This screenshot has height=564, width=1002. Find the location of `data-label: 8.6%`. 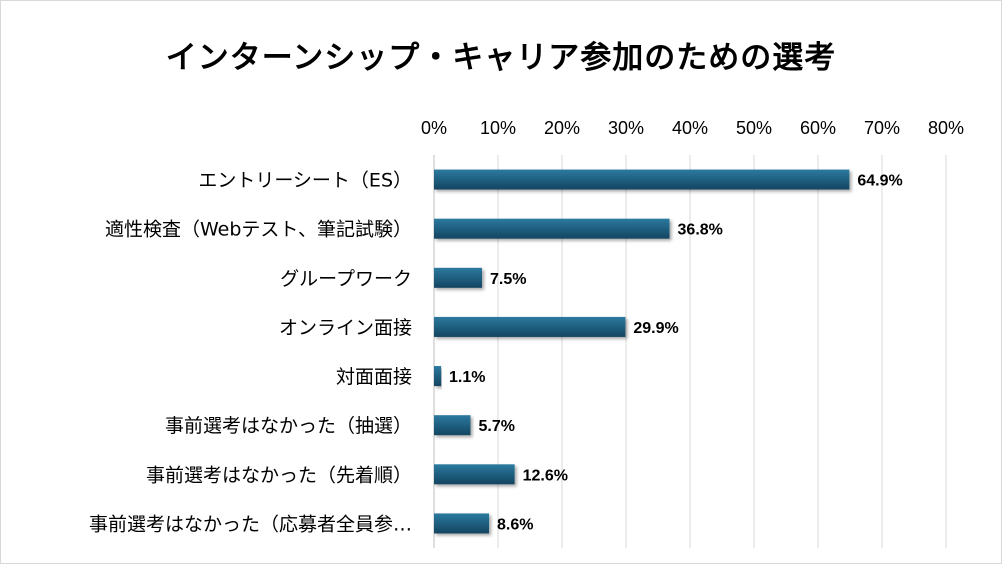

data-label: 8.6% is located at coordinates (515, 524).